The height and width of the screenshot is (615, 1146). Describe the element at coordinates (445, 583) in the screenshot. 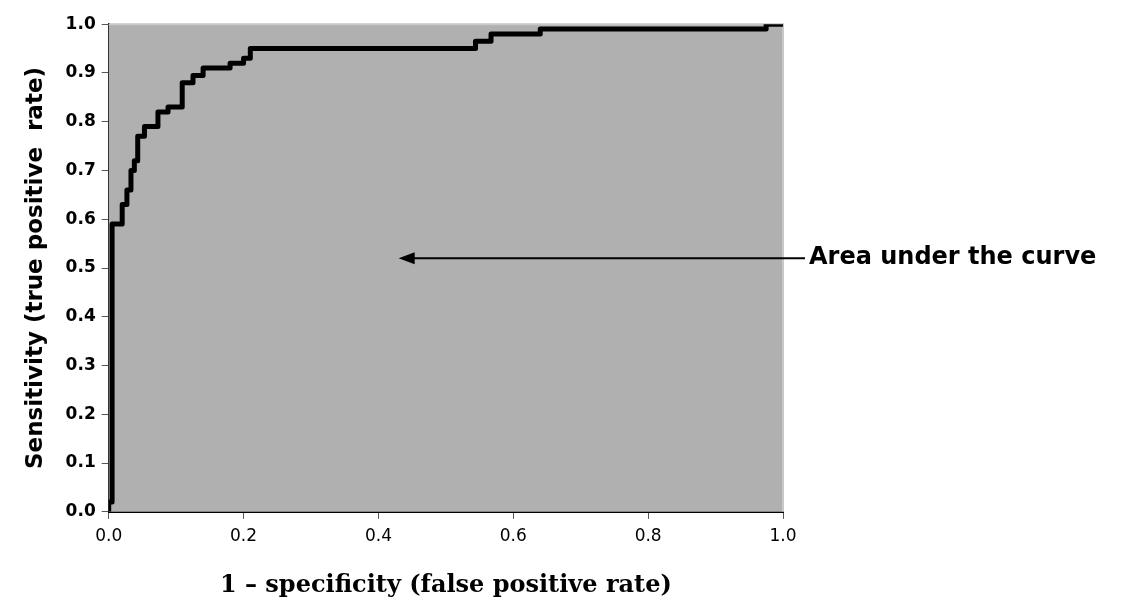

I see `x-axis-title: 1 – specificity (false positive rate)` at that location.